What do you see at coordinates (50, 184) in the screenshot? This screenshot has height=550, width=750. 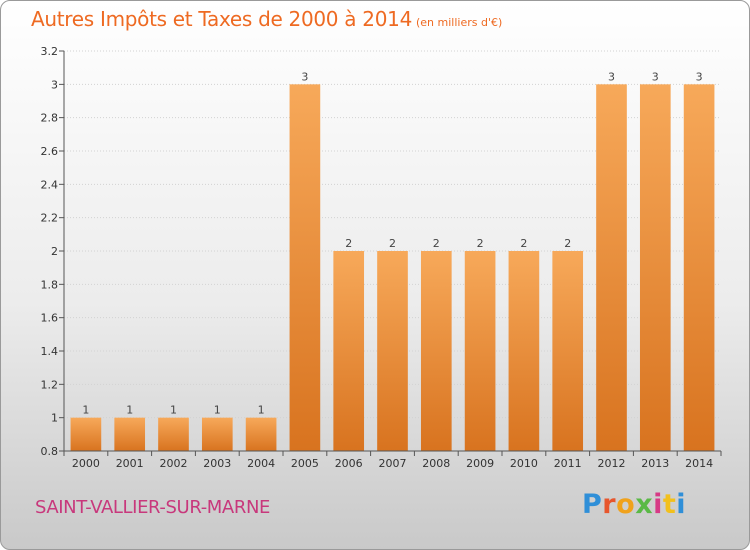 I see `y-tick-label: 2.4` at bounding box center [50, 184].